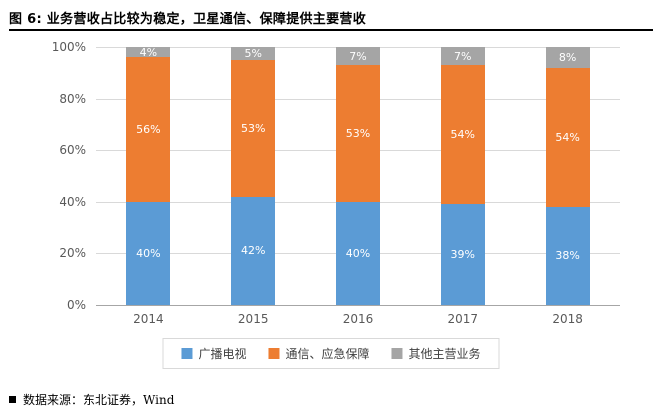 The width and height of the screenshot is (662, 417). I want to click on y-tick-label: 100%, so click(68, 47).